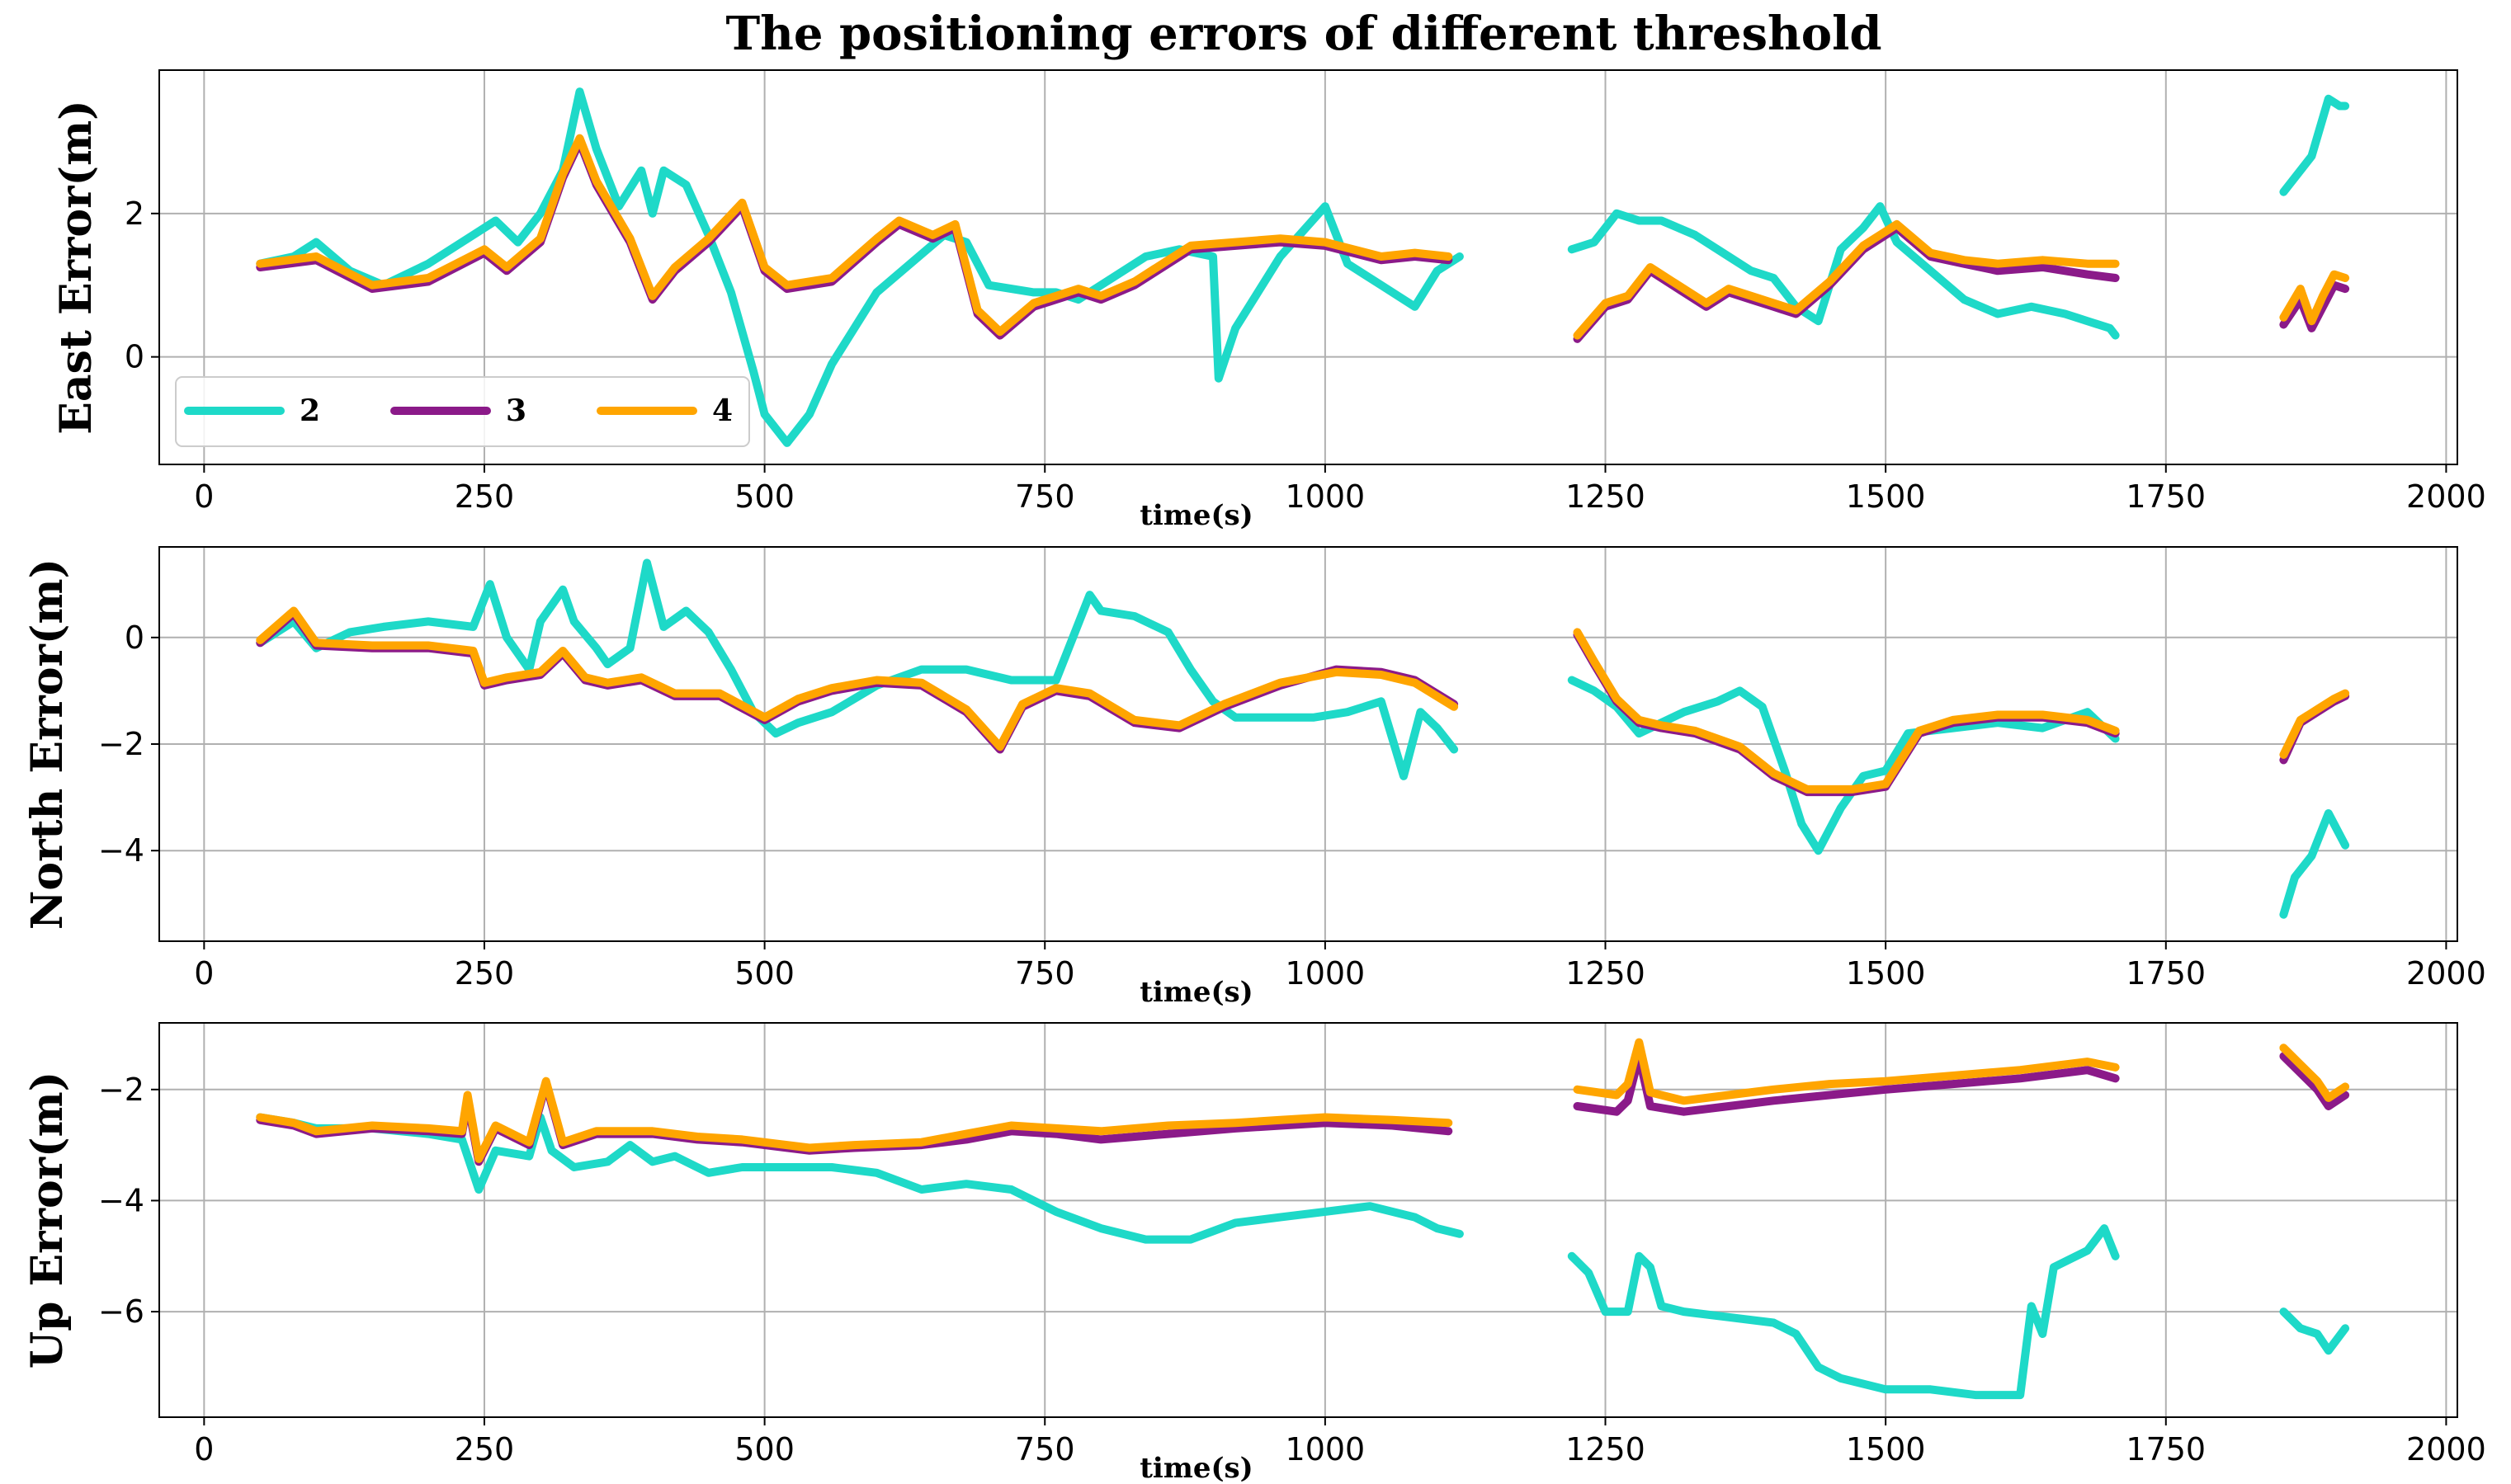 The image size is (2511, 1484). What do you see at coordinates (722, 410) in the screenshot?
I see `legend-label-4: 4` at bounding box center [722, 410].